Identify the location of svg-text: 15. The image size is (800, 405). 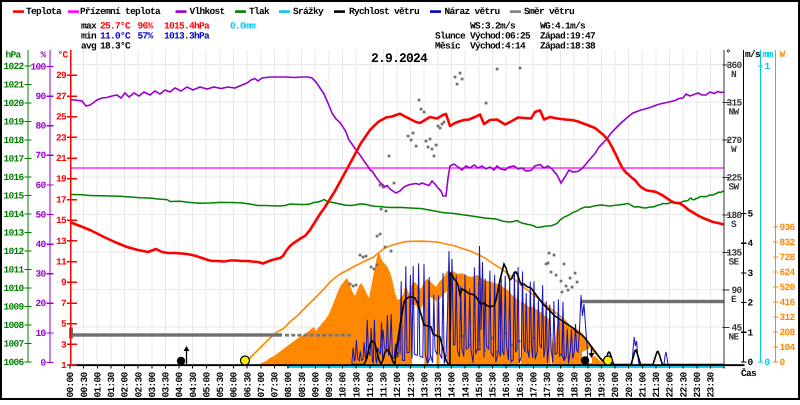
(61, 220).